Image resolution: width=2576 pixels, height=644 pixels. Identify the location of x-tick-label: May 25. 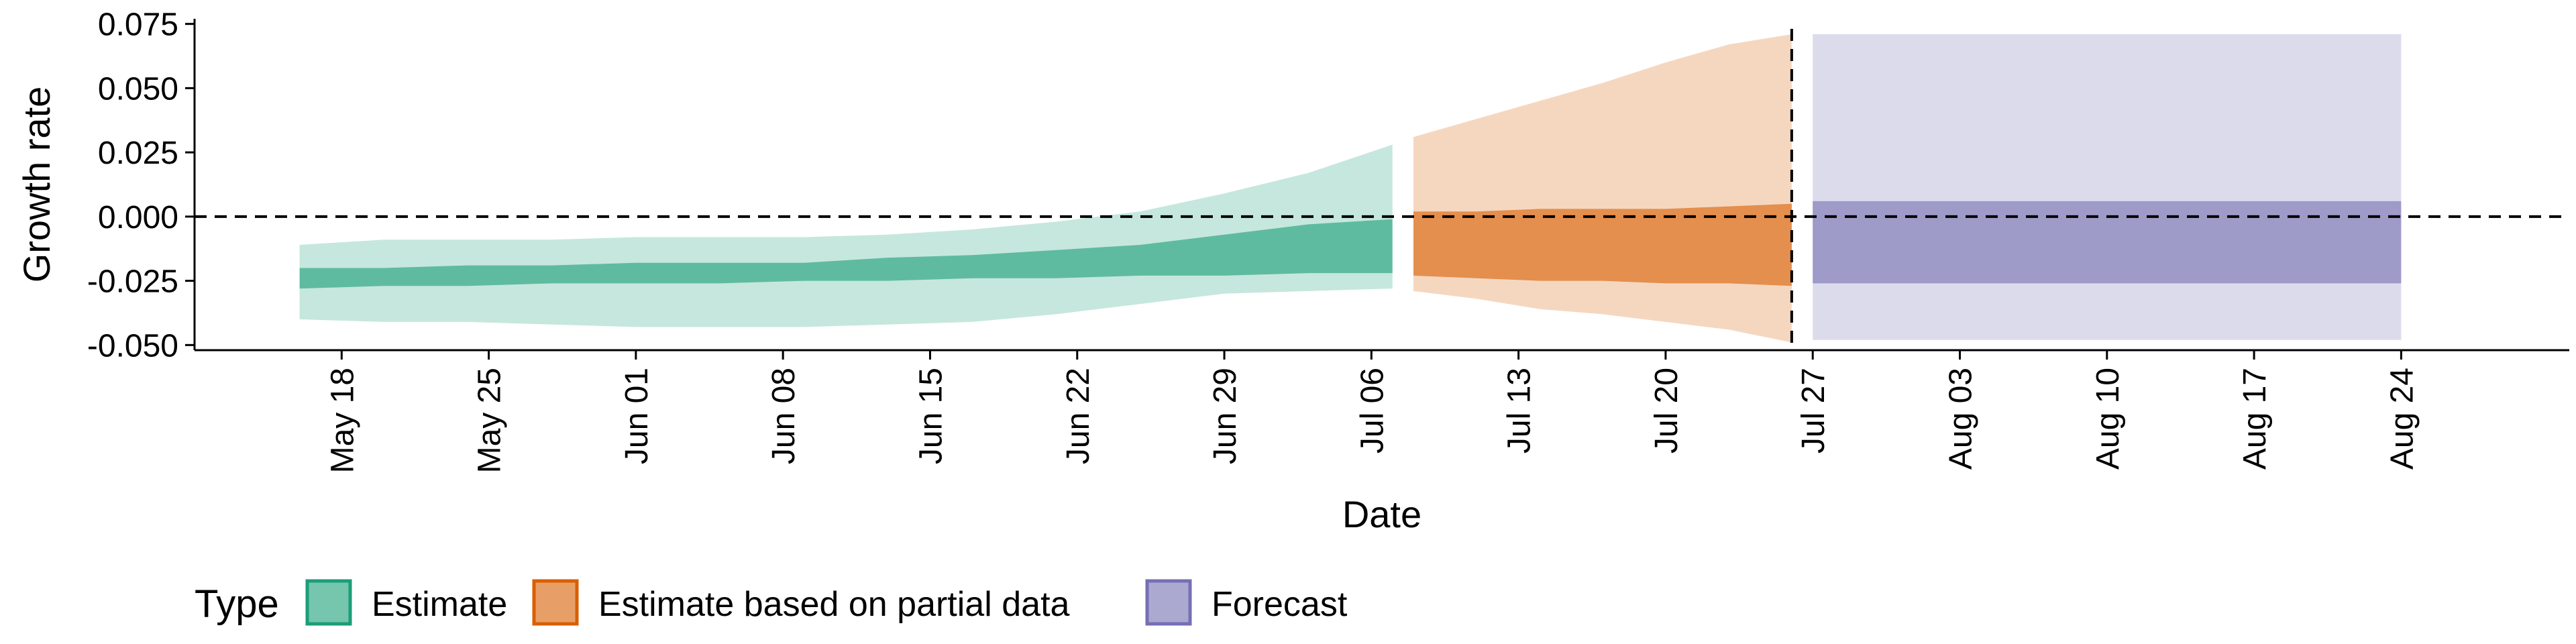
(490, 420).